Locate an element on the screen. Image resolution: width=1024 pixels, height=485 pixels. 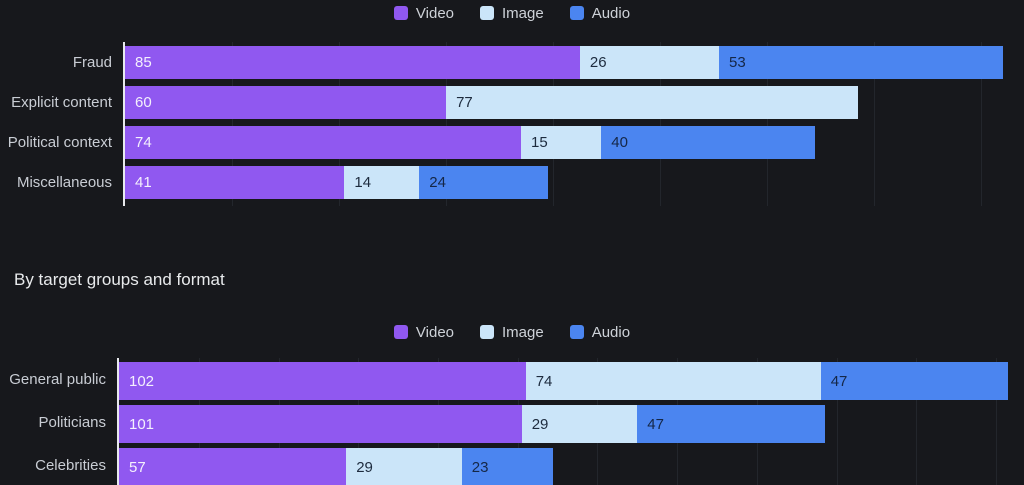
value-label: 77 is located at coordinates (464, 102).